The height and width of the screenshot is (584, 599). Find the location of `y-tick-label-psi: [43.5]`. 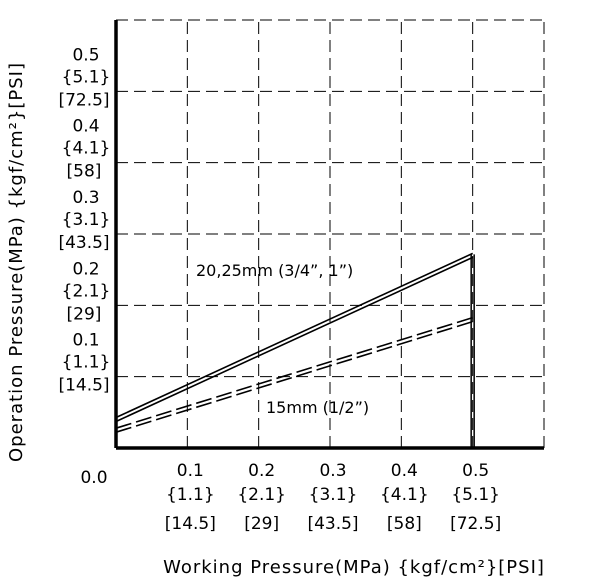

y-tick-label-psi: [43.5] is located at coordinates (83, 243).